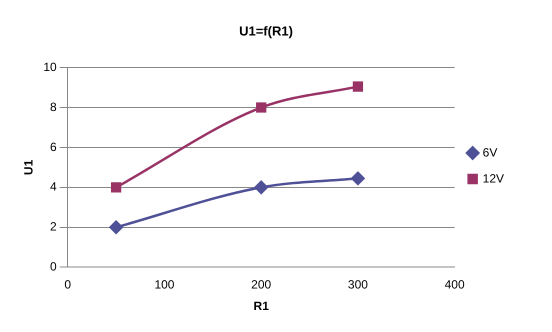 This screenshot has width=552, height=332. What do you see at coordinates (54, 147) in the screenshot?
I see `y-tick-label: 6` at bounding box center [54, 147].